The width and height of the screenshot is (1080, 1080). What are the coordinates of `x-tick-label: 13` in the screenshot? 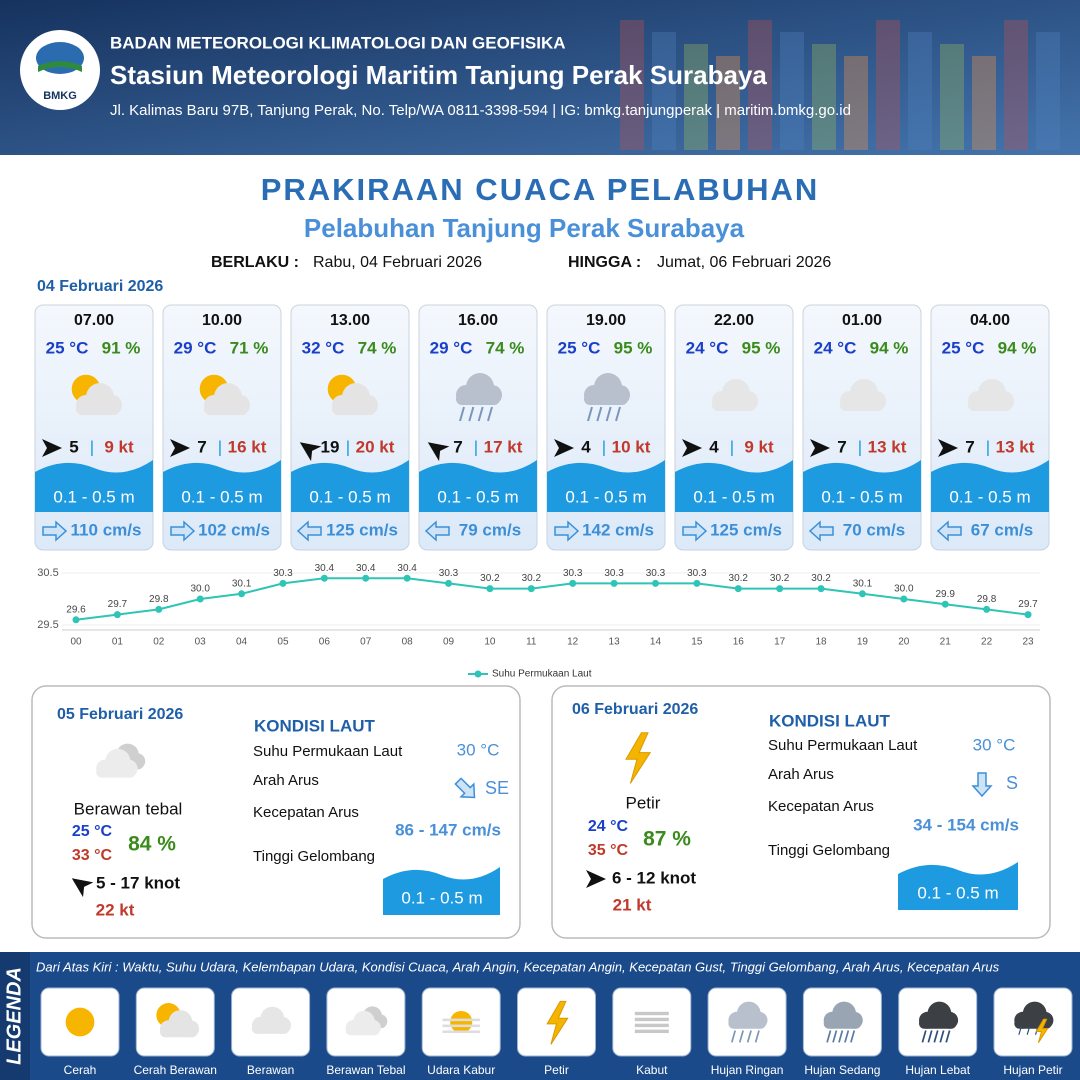 It's located at (615, 642).